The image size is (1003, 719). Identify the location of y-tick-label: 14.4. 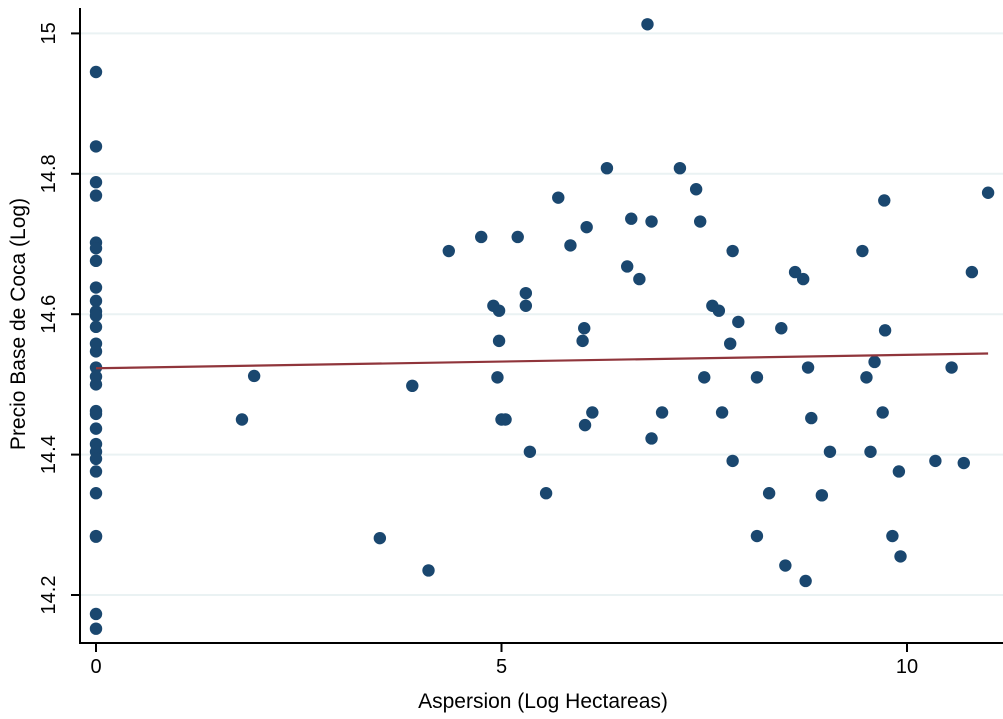
(49, 454).